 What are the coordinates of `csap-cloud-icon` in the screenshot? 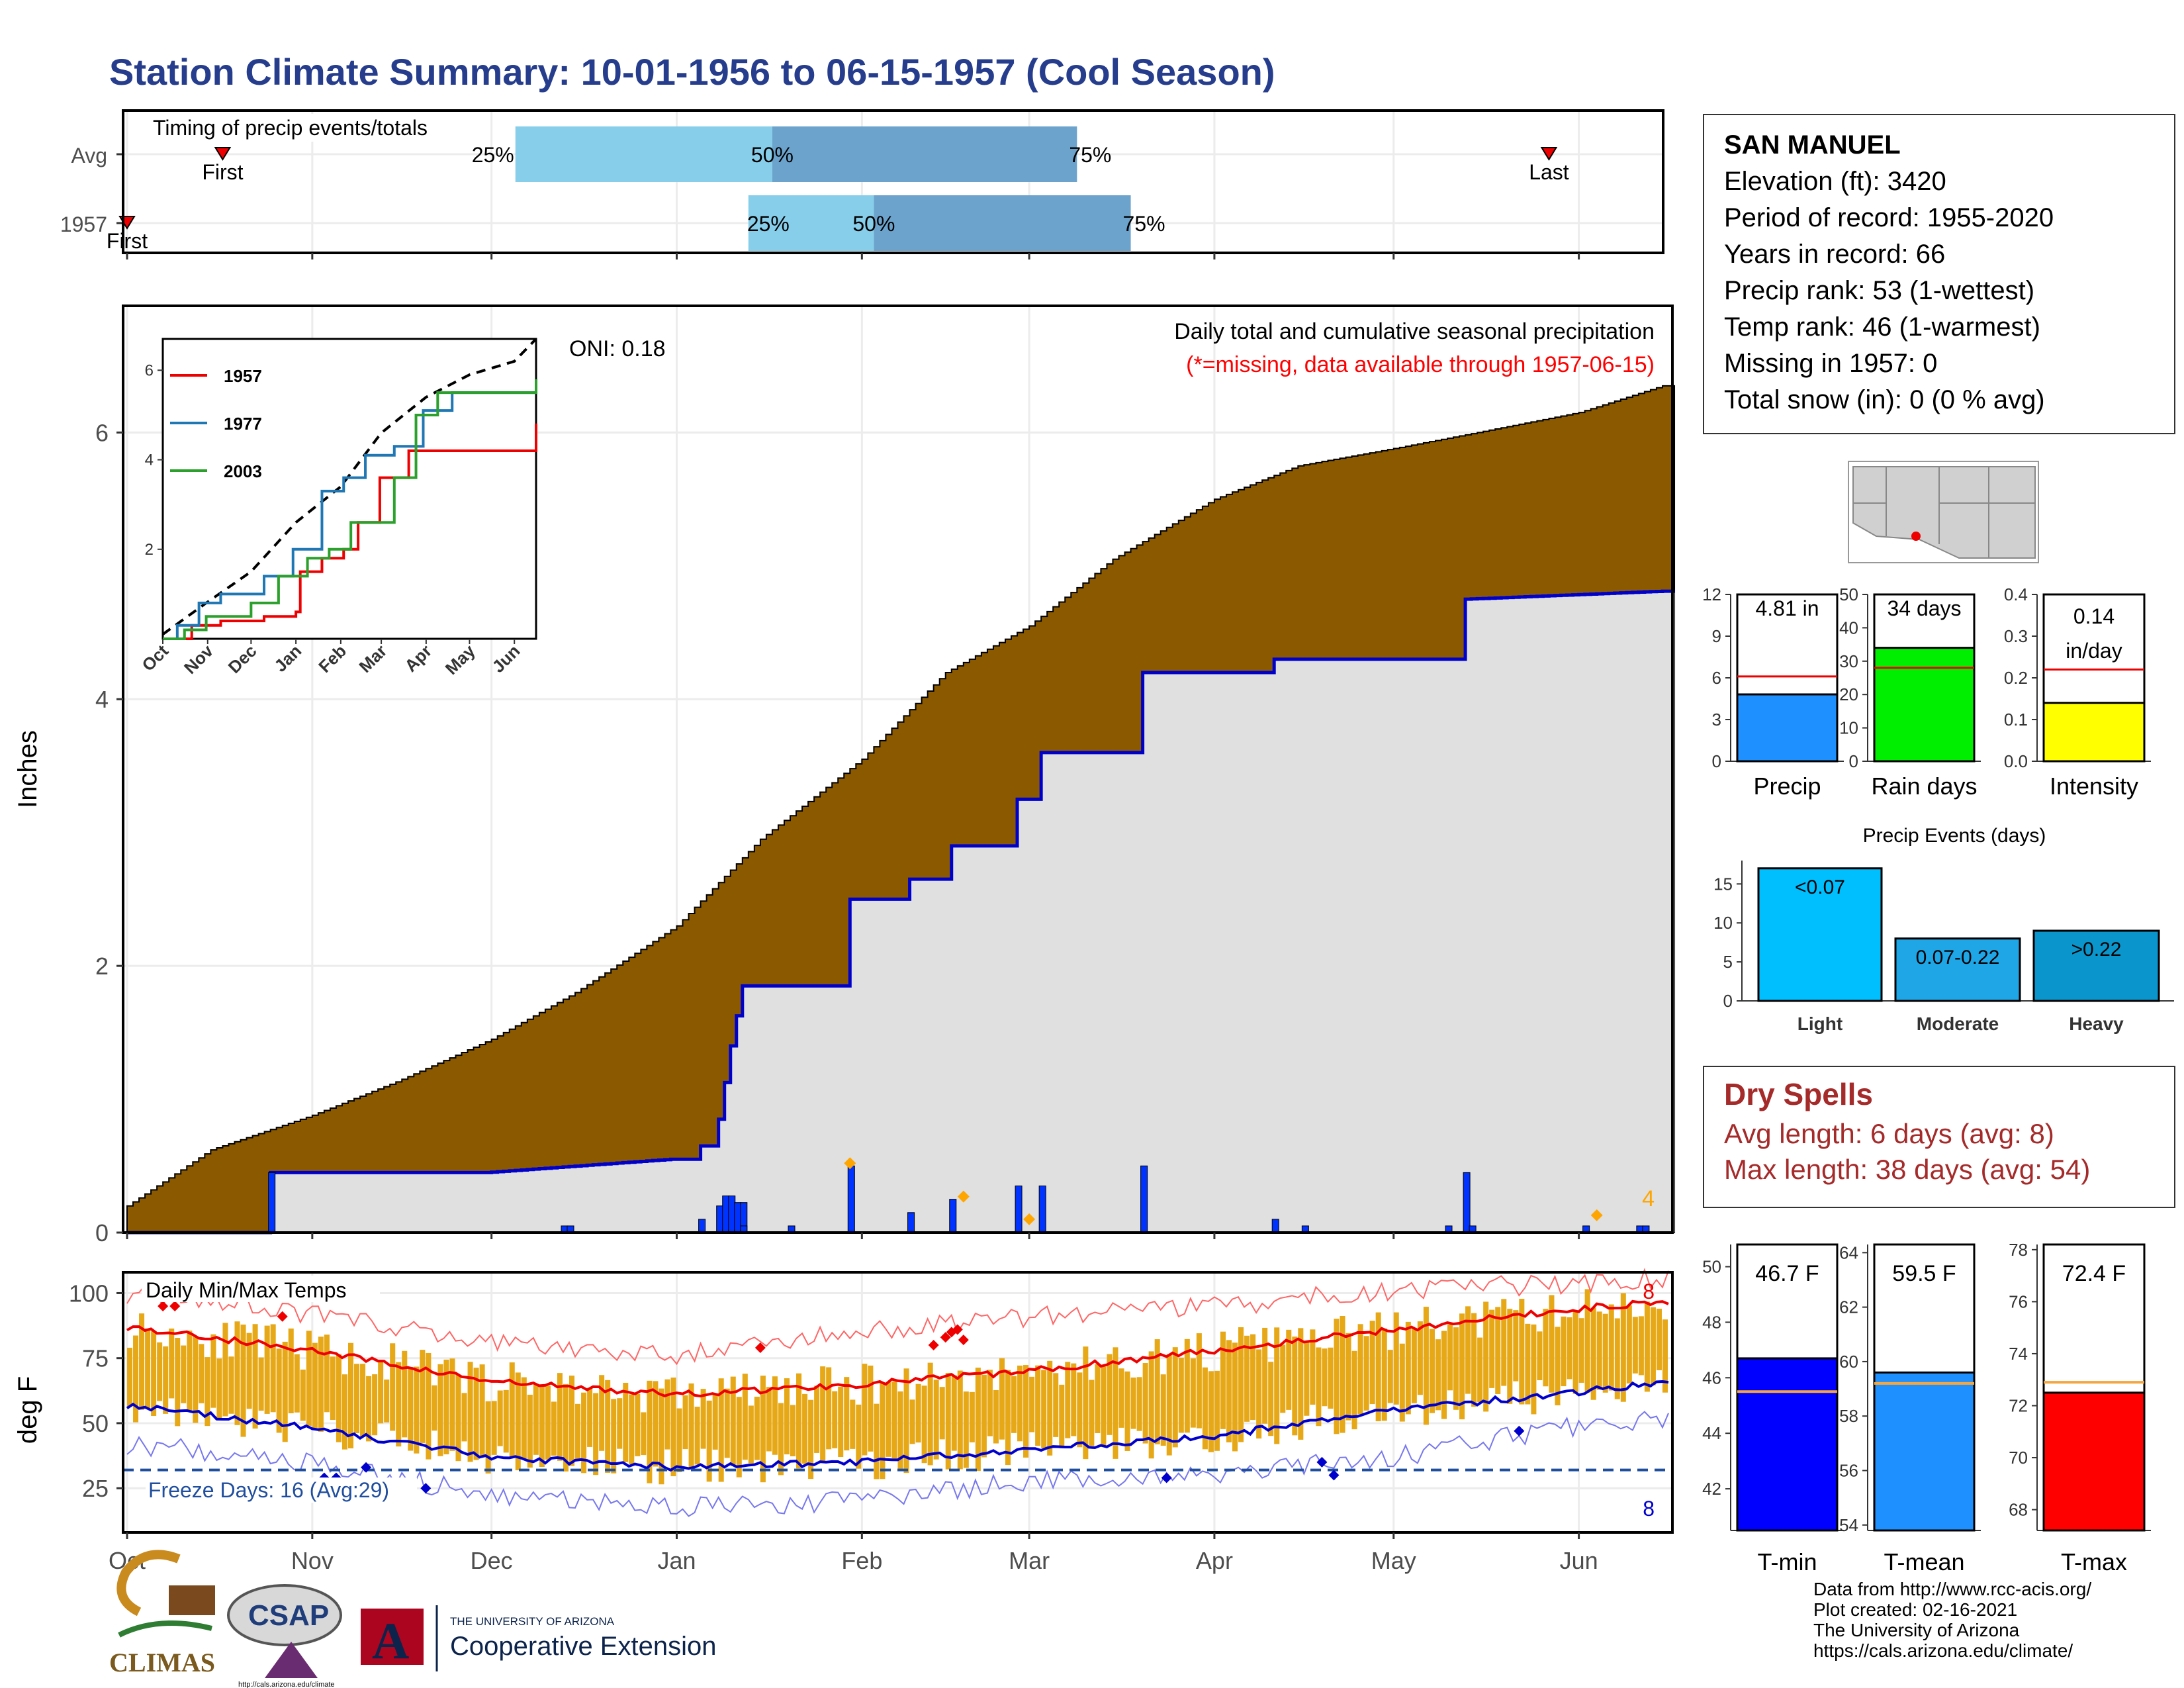 It's located at (284, 1615).